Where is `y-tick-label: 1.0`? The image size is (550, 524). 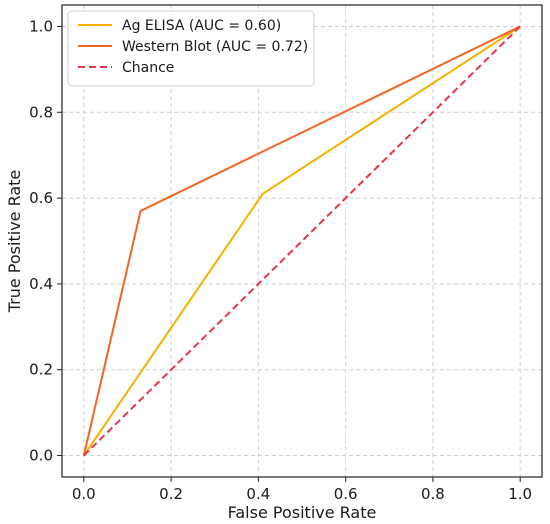 y-tick-label: 1.0 is located at coordinates (41, 26).